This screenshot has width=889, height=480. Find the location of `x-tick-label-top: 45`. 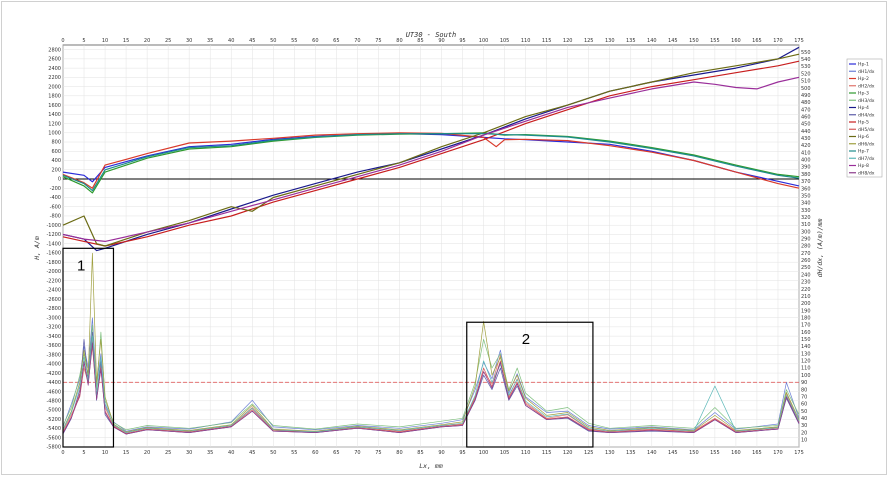

x-tick-label-top: 45 is located at coordinates (252, 41).